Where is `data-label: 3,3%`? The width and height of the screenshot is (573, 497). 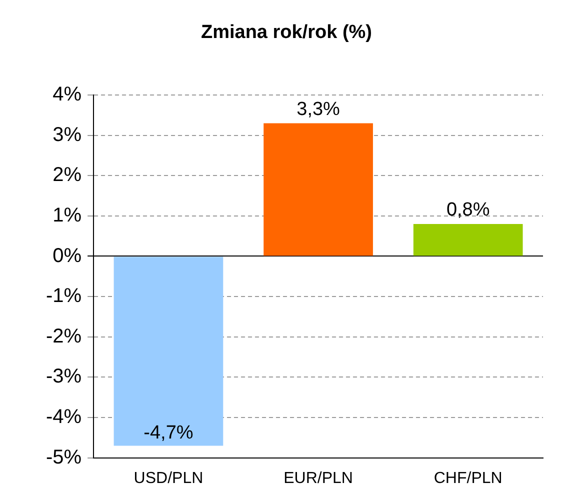 data-label: 3,3% is located at coordinates (318, 109).